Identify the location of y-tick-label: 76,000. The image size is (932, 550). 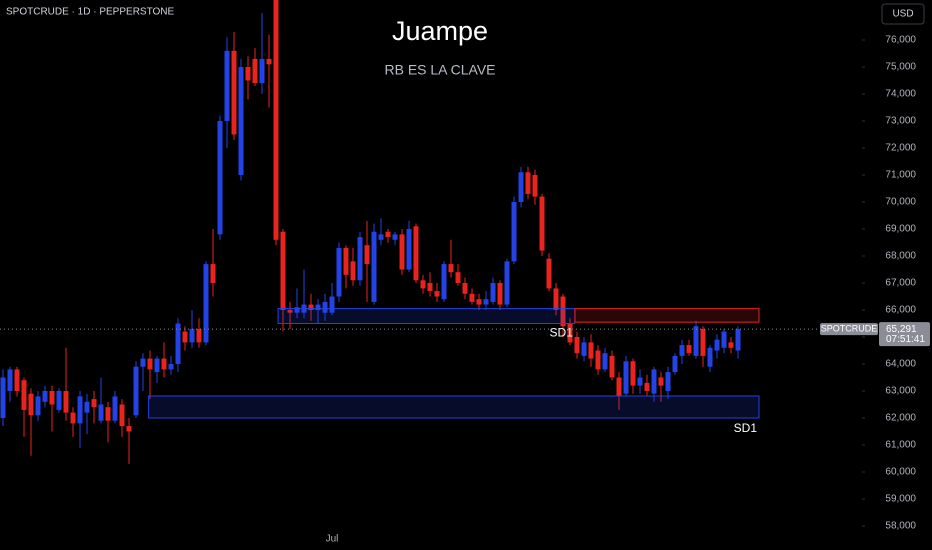
(900, 40).